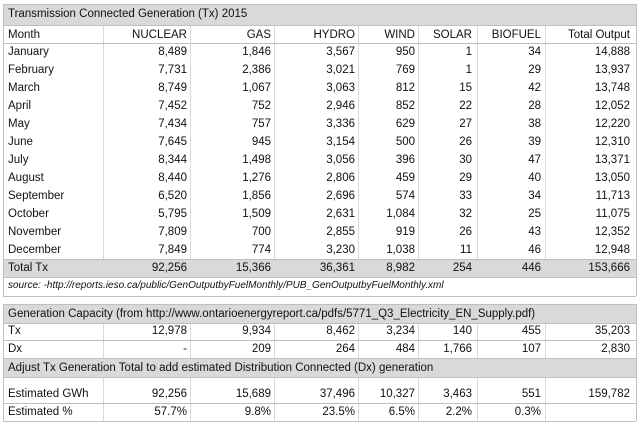 The height and width of the screenshot is (427, 640). Describe the element at coordinates (534, 214) in the screenshot. I see `row-cell: 25` at that location.